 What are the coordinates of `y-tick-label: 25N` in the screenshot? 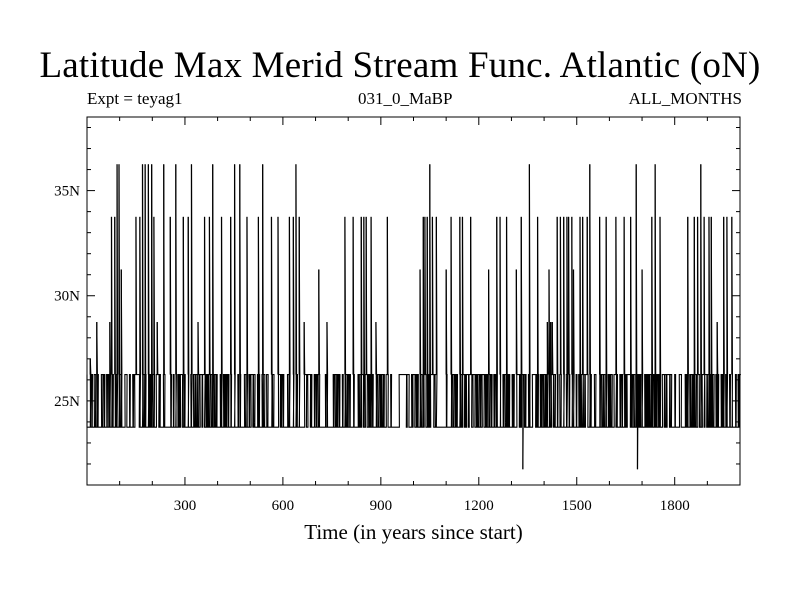 It's located at (67, 402).